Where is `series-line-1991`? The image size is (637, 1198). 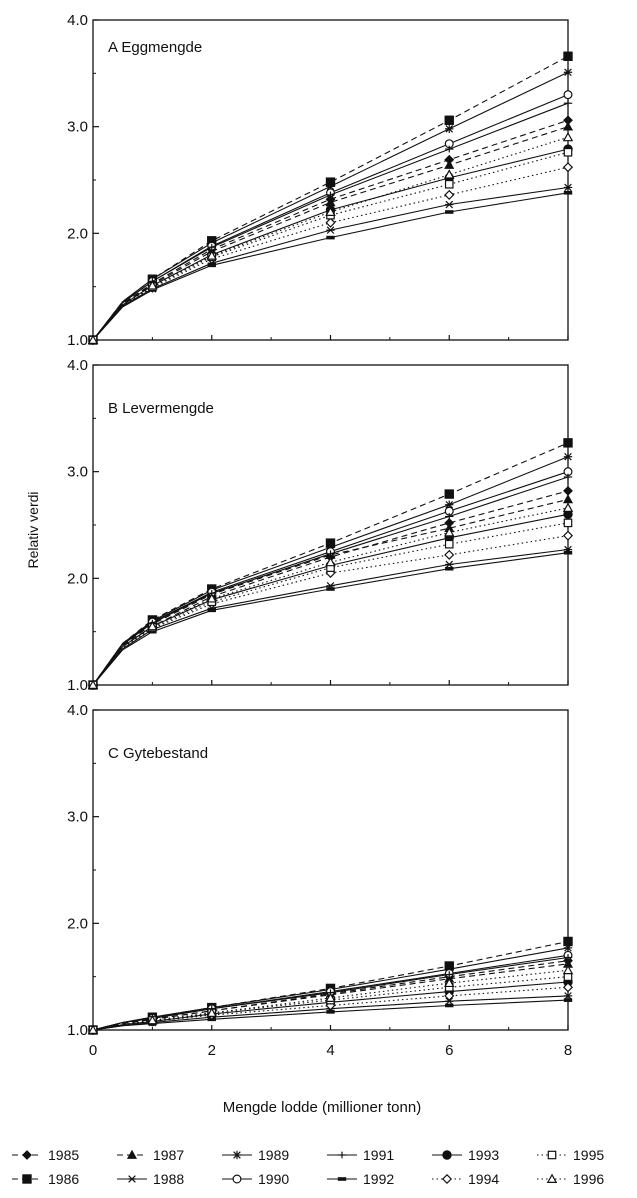 series-line-1991 is located at coordinates (330, 581).